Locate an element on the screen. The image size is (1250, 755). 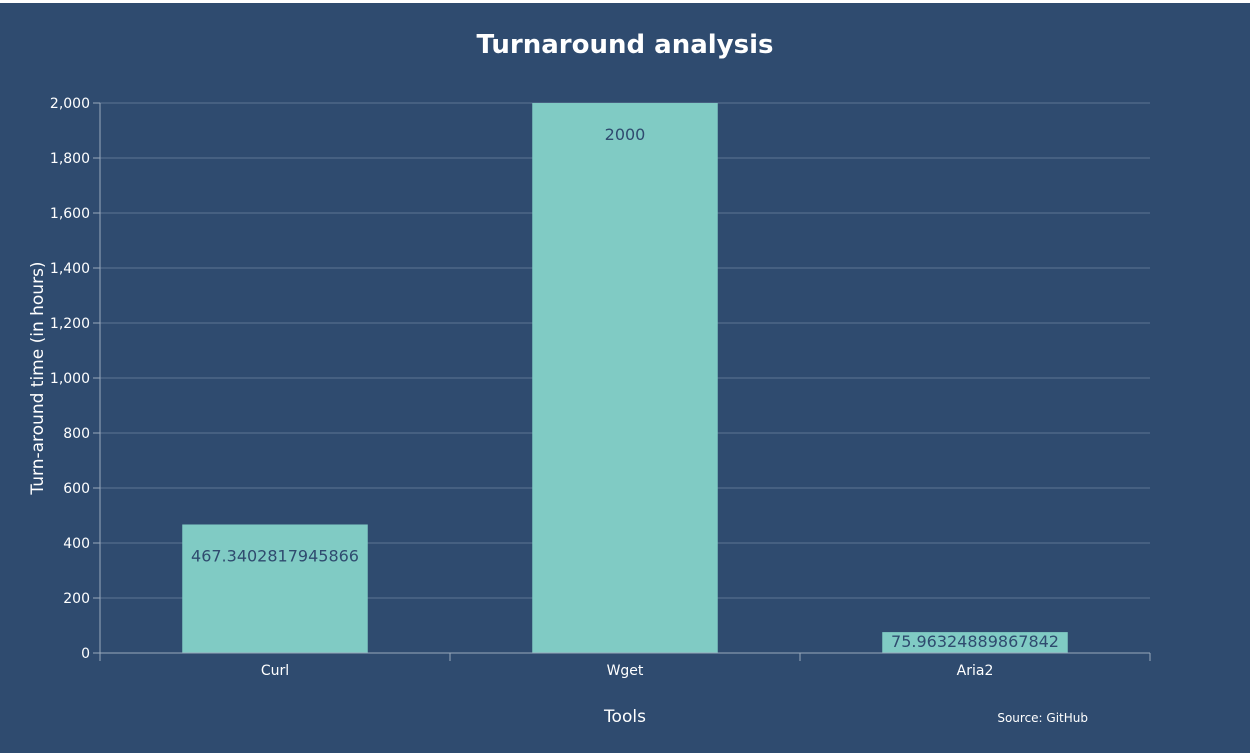
y-tick-label: 1,600 is located at coordinates (70, 214).